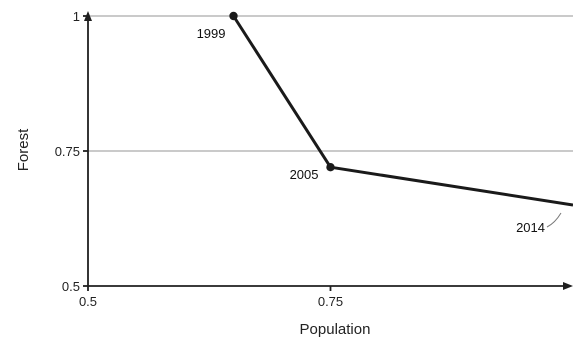 The height and width of the screenshot is (342, 573). Describe the element at coordinates (304, 174) in the screenshot. I see `point-label-1: 2005` at that location.